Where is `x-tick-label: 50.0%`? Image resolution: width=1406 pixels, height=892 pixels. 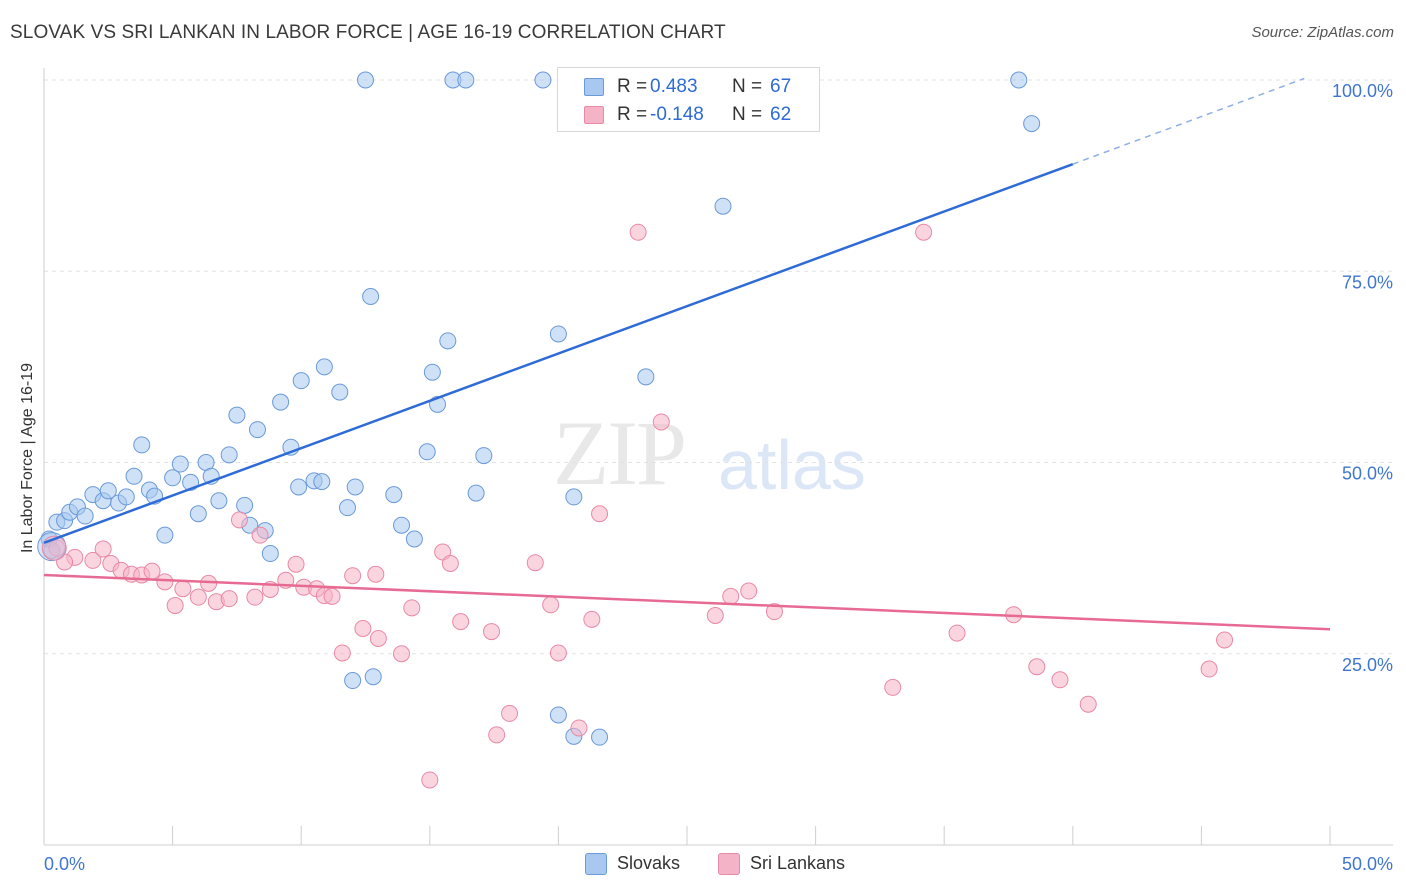
x-tick-label: 50.0% is located at coordinates (1367, 864).